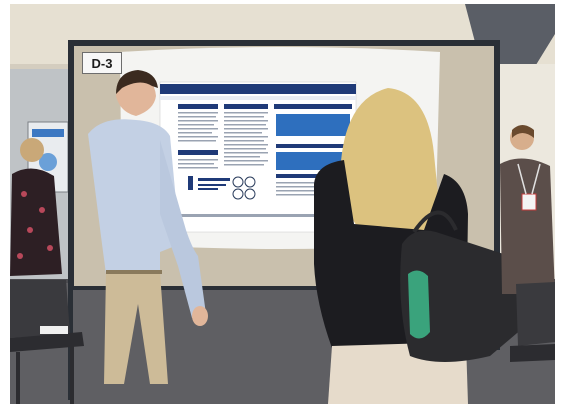 This screenshot has height=408, width=565. I want to click on chair-left-seat, so click(47, 342).